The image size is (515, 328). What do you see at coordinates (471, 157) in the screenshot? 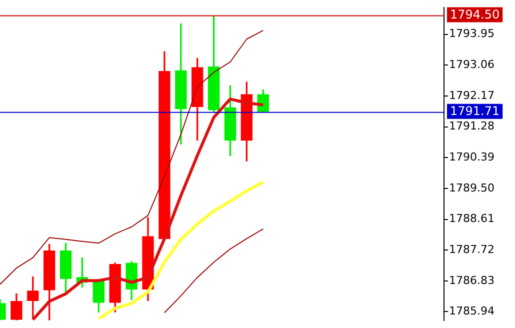
I see `y-tick-label: 1790.39` at bounding box center [471, 157].